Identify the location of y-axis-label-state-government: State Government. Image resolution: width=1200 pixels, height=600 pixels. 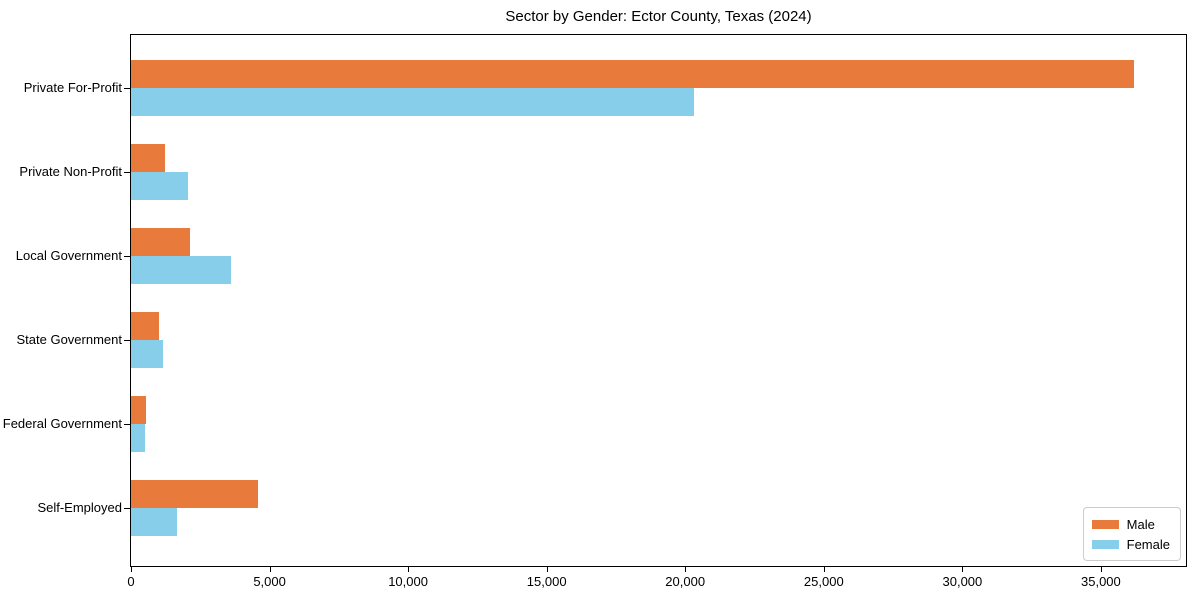
(69, 339).